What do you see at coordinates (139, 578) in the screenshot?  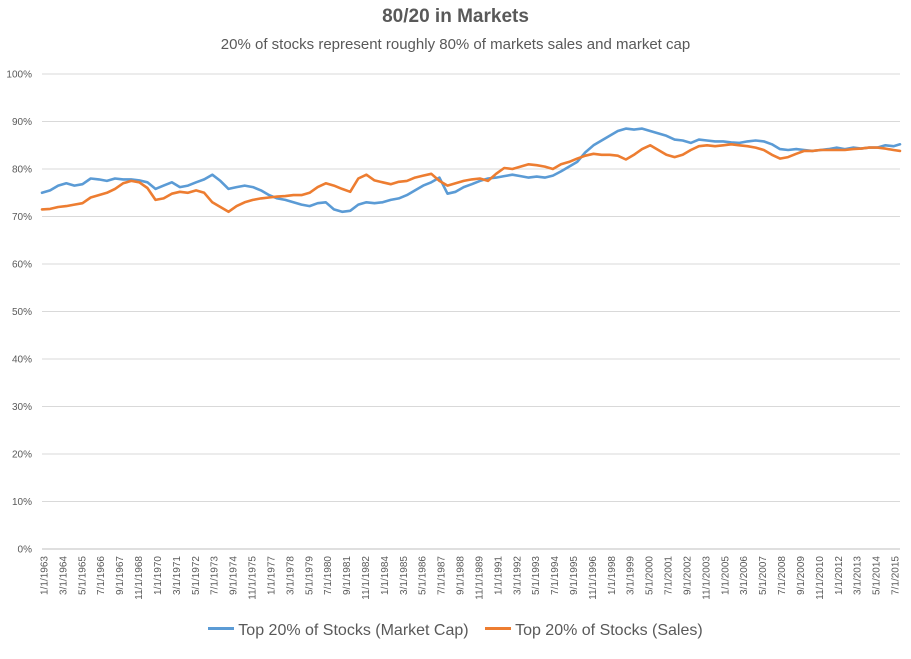 I see `x-tick-label: 11/1/1968` at bounding box center [139, 578].